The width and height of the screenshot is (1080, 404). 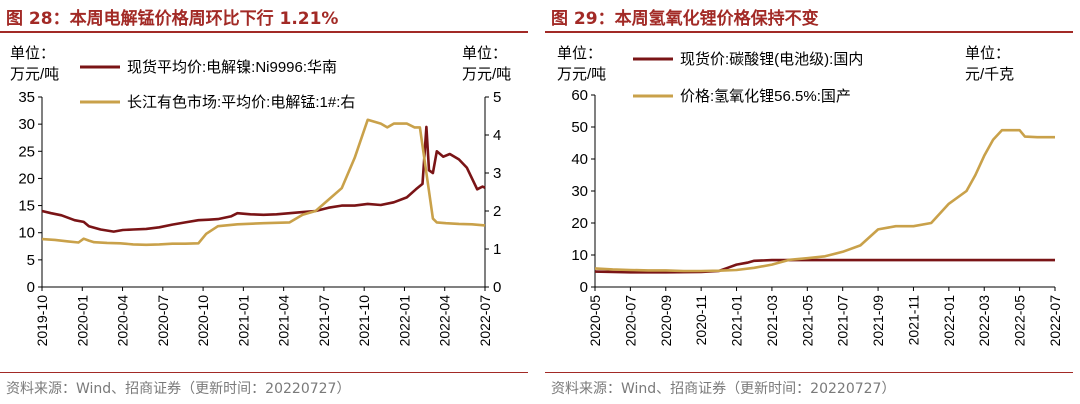 What do you see at coordinates (1020, 321) in the screenshot?
I see `x-tick-label: 2022-05` at bounding box center [1020, 321].